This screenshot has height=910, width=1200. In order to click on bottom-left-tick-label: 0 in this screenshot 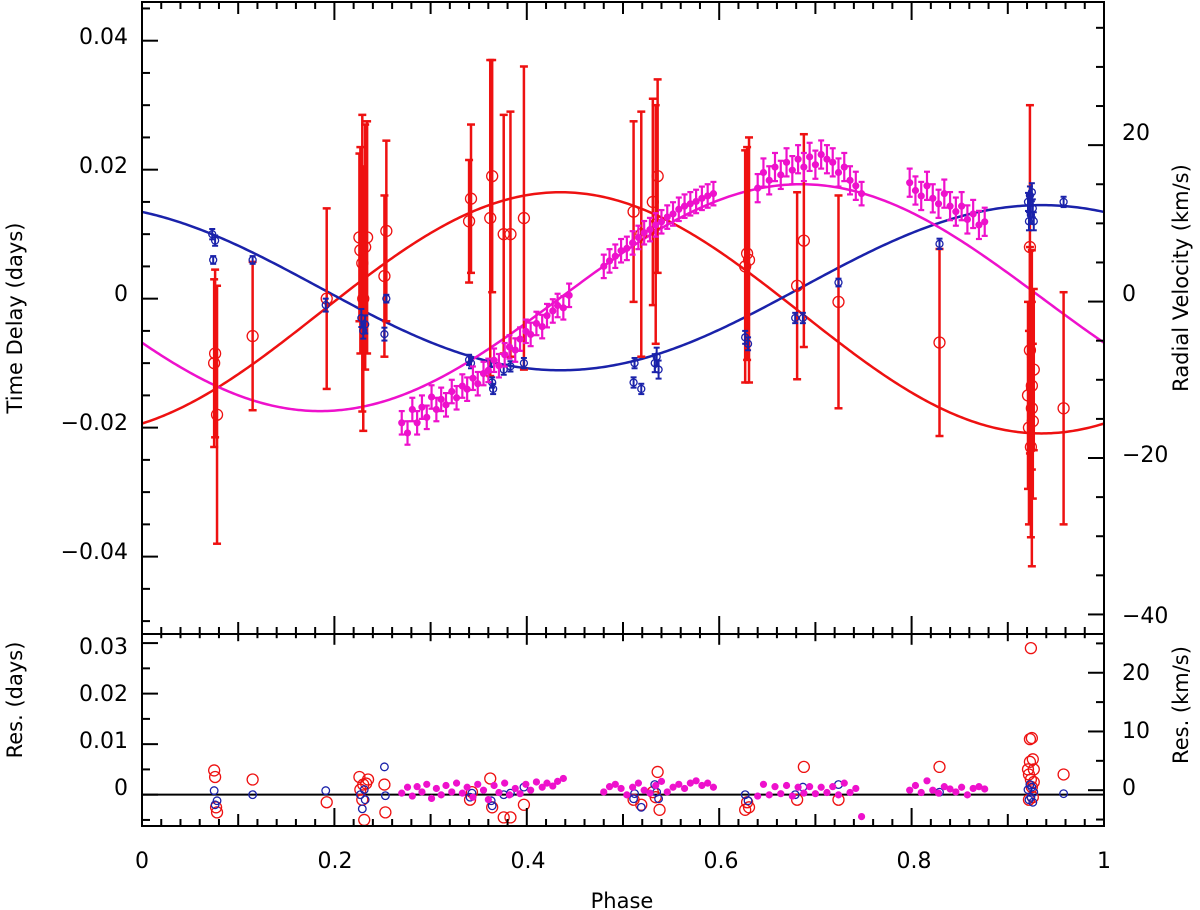, I will do `click(121, 788)`.